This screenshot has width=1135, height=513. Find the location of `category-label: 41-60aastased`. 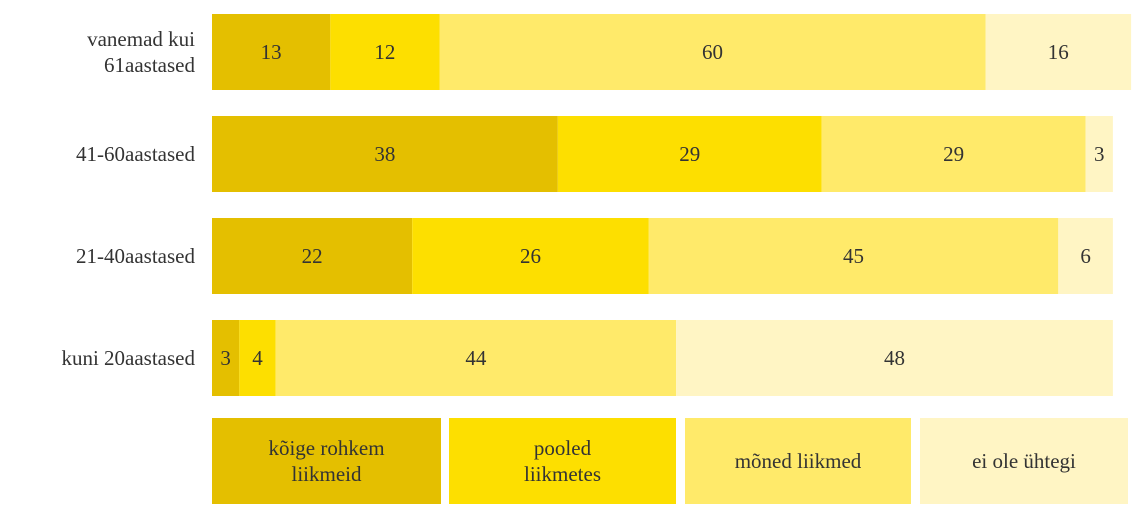

category-label: 41-60aastased is located at coordinates (135, 154).